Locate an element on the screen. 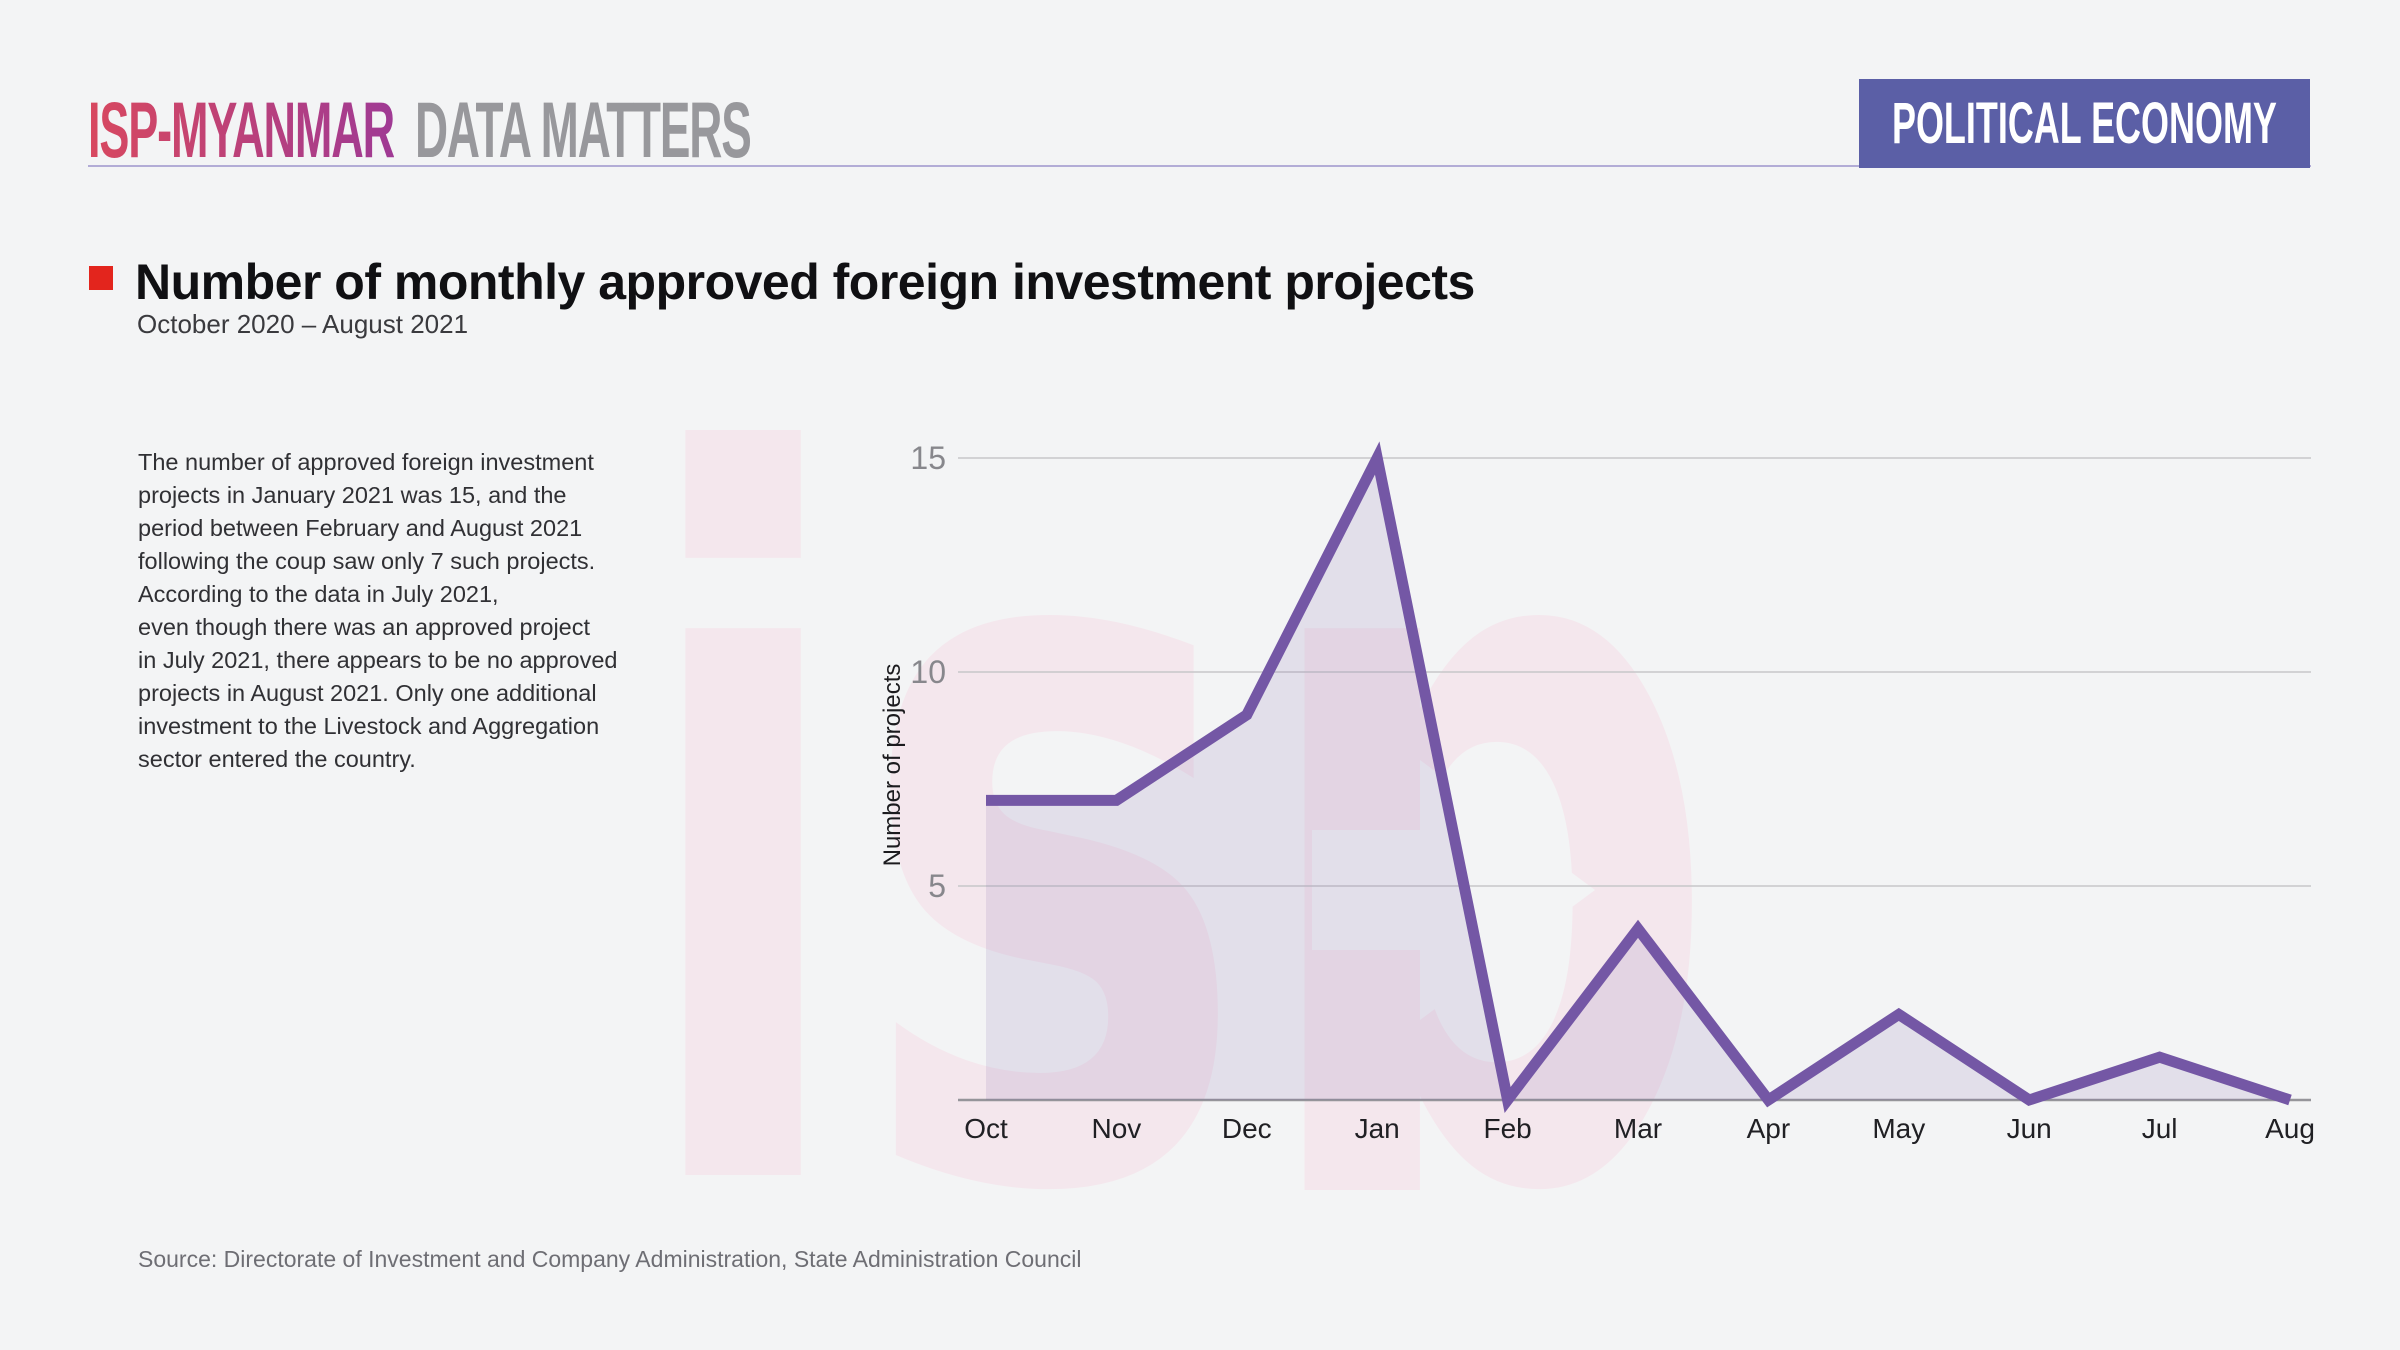 Image resolution: width=2400 pixels, height=1350 pixels. watermark-arrow-icon is located at coordinates (1507, 890).